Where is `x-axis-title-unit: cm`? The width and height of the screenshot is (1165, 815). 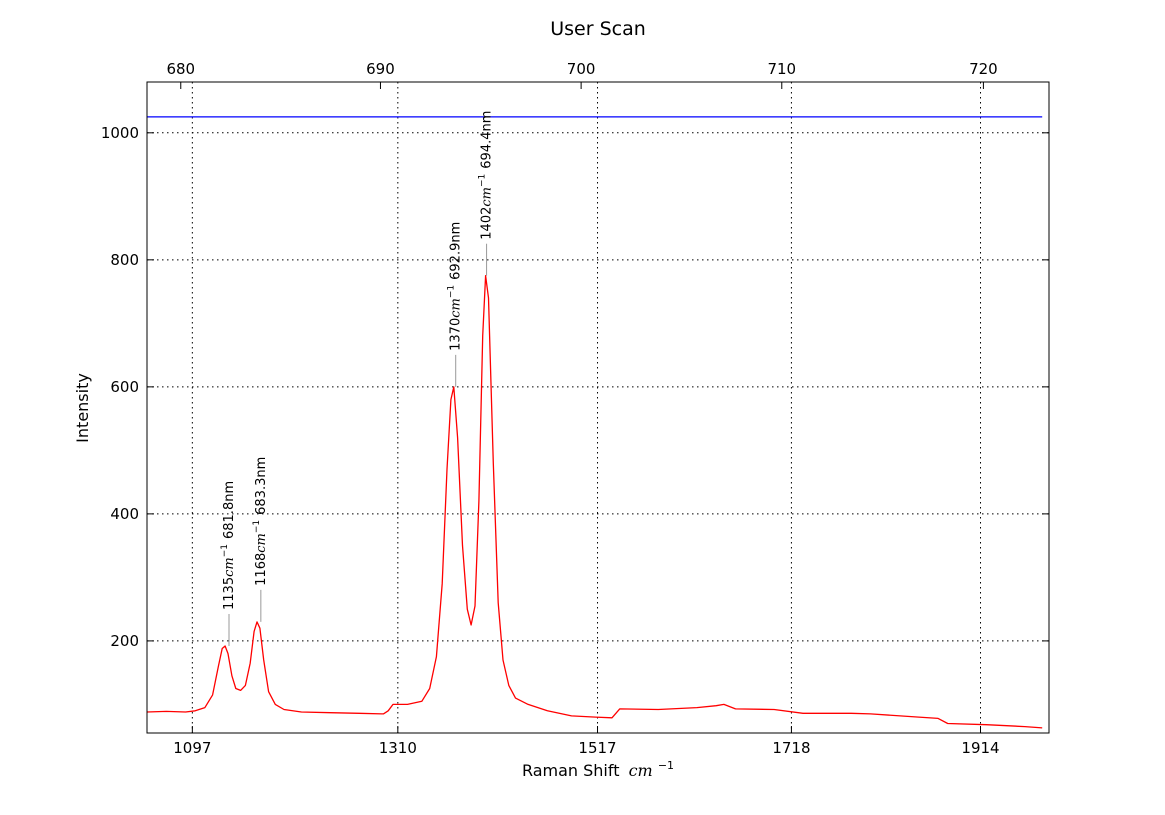
x-axis-title-unit: cm is located at coordinates (641, 770).